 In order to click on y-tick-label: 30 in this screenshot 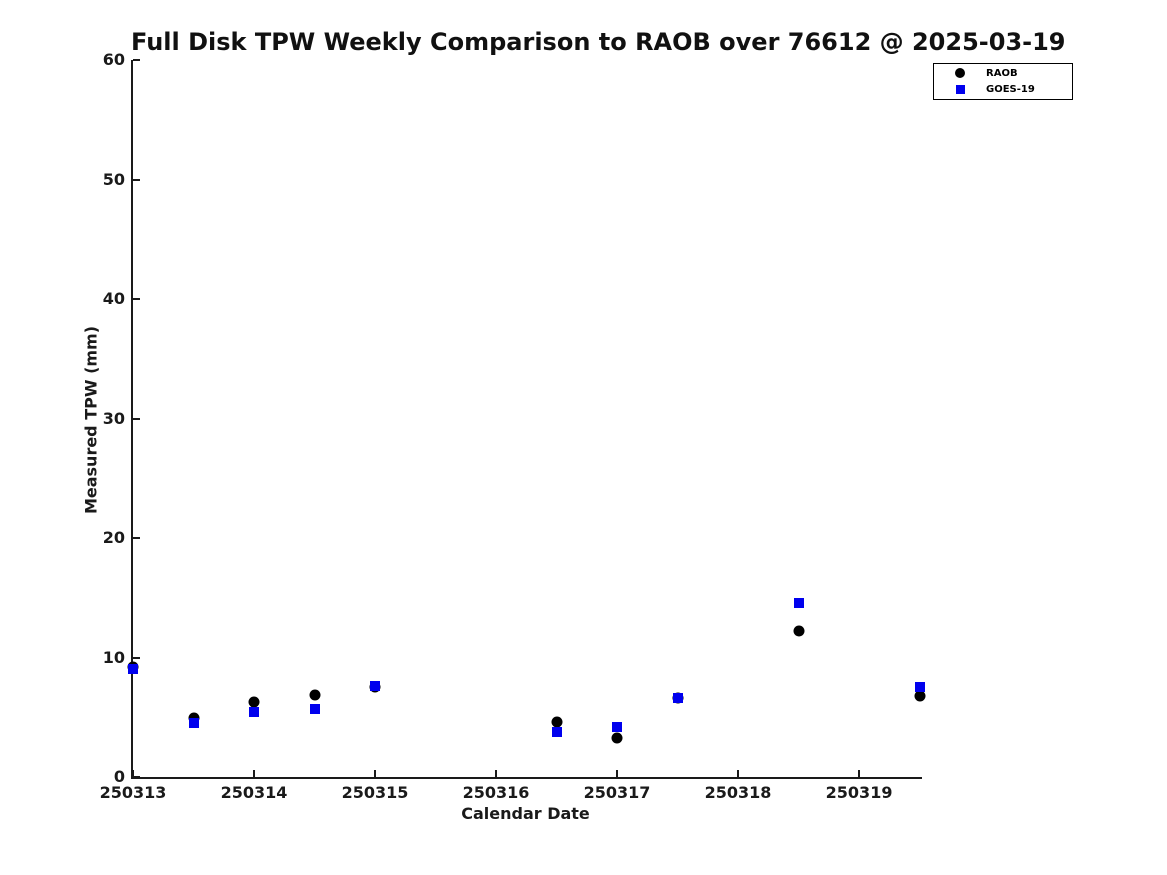, I will do `click(113, 418)`.